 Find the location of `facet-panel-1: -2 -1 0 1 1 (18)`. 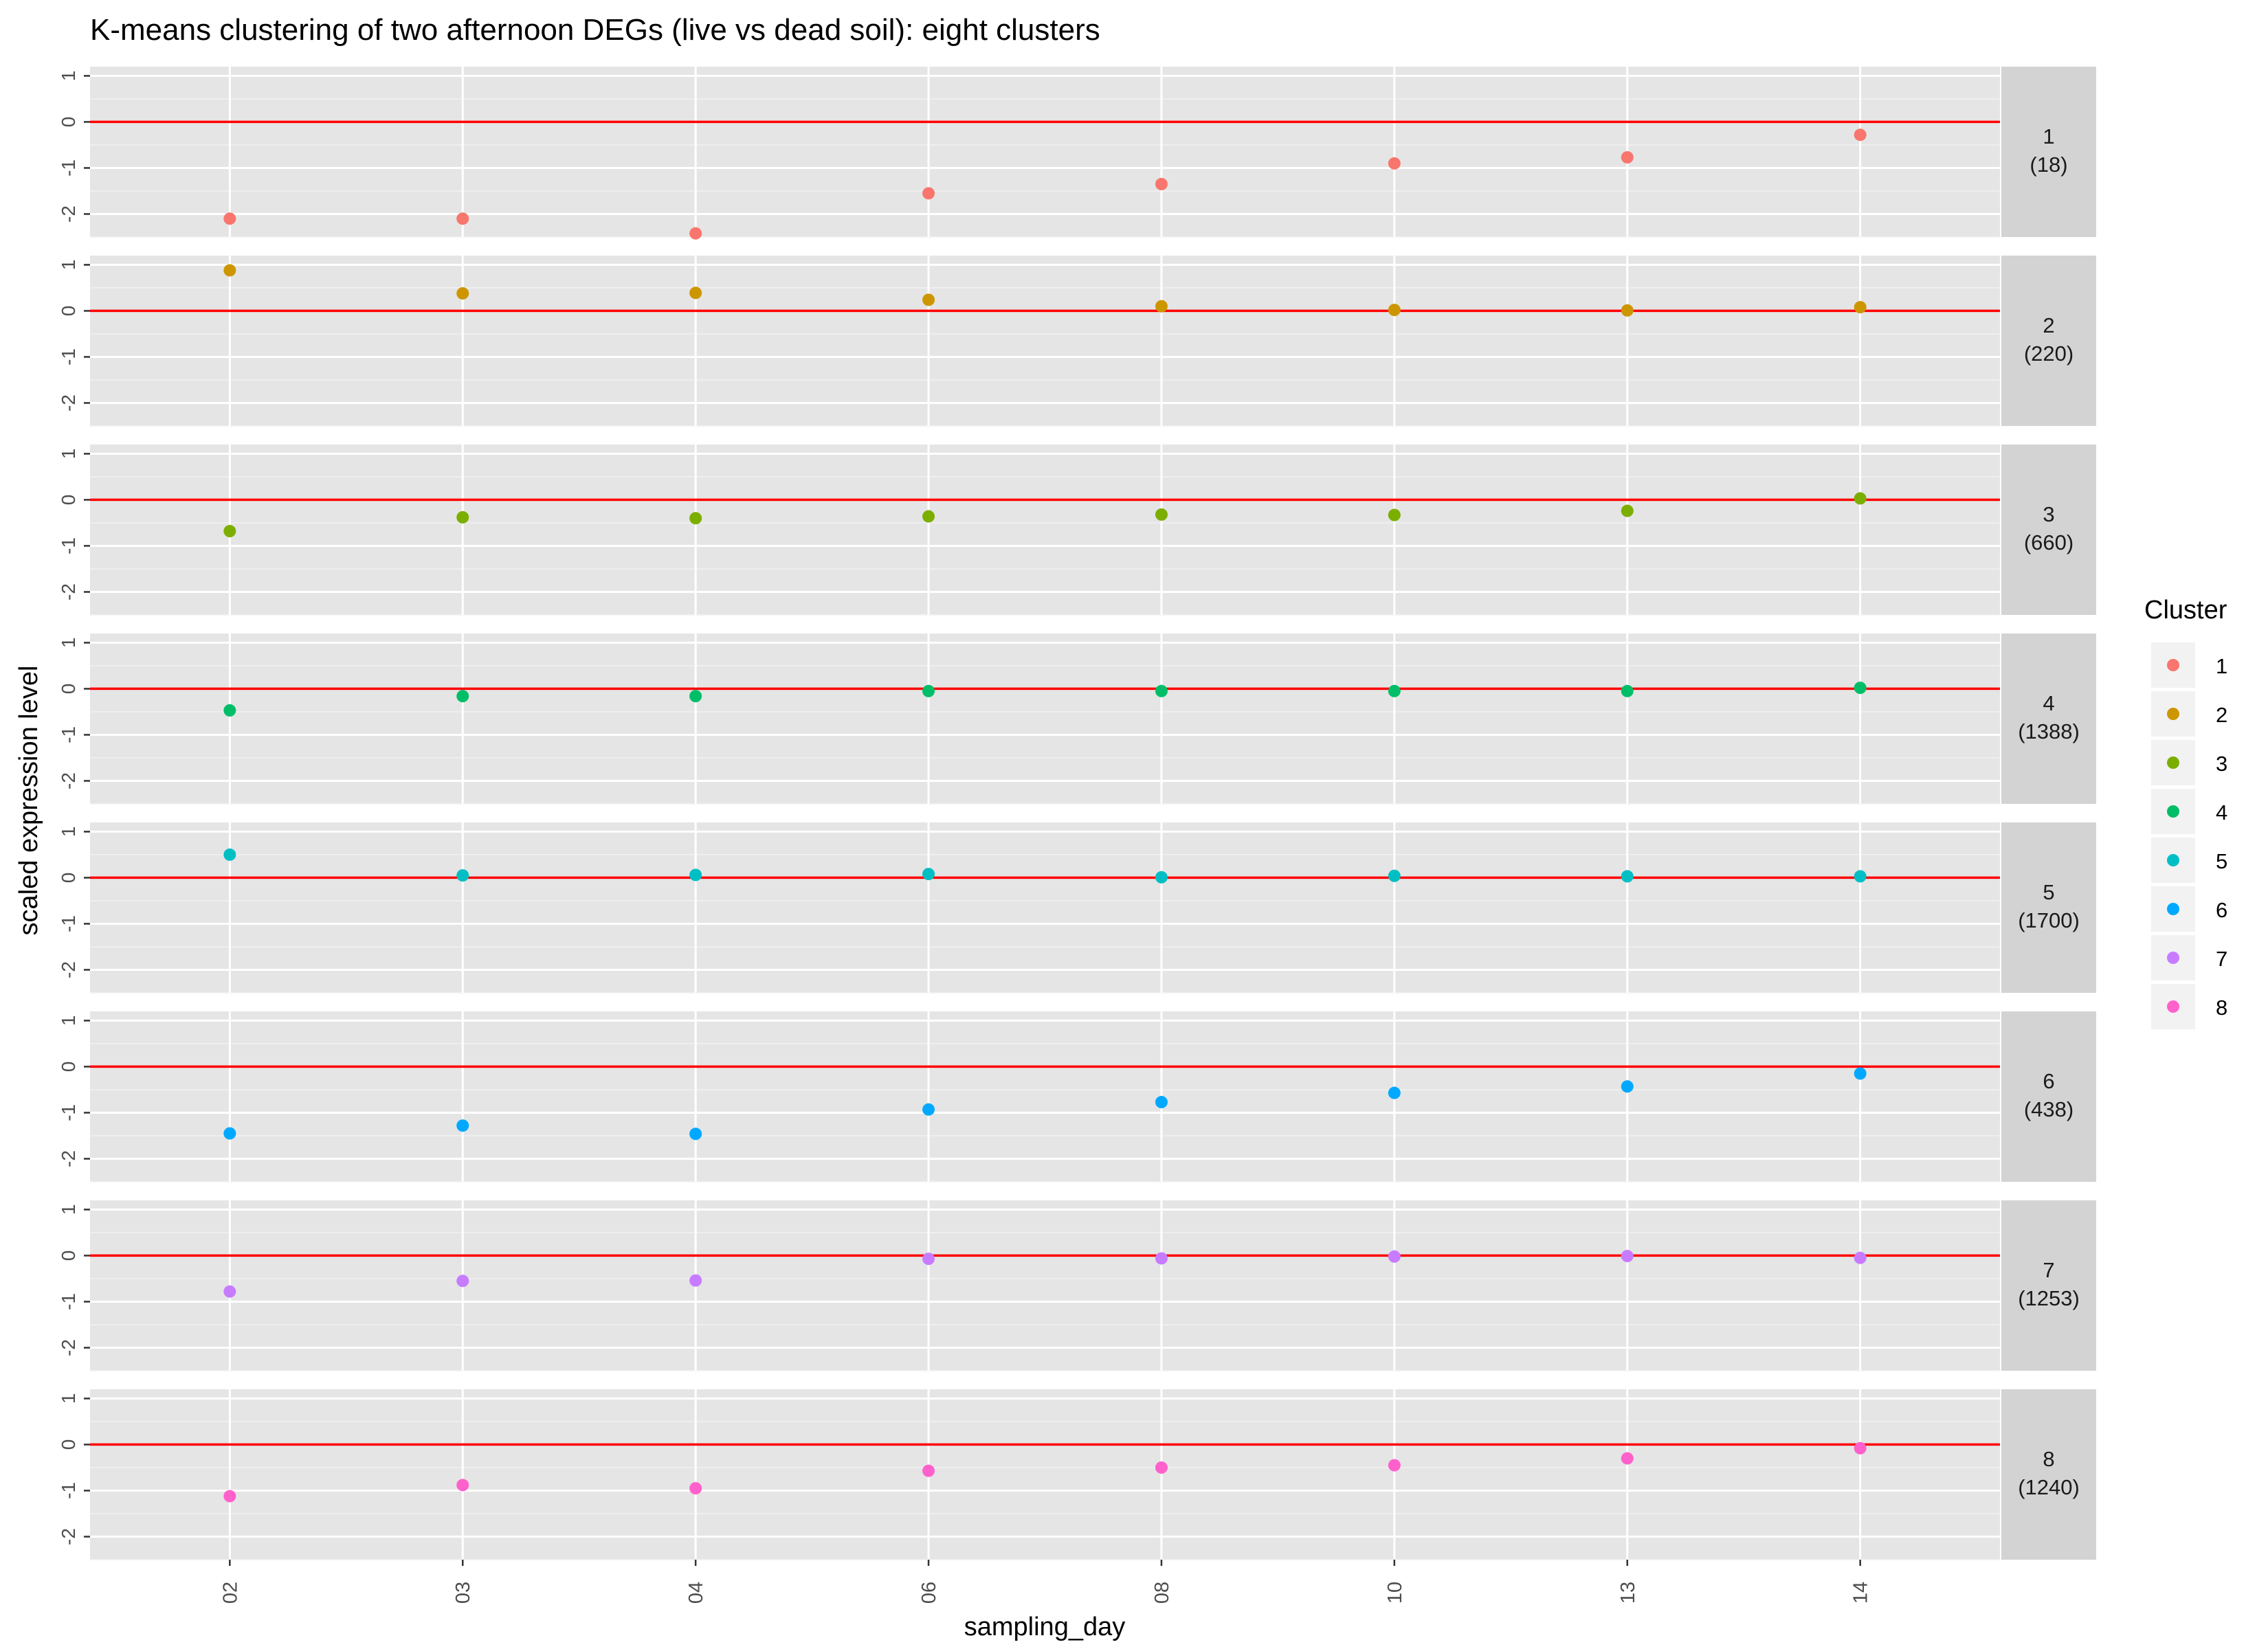

facet-panel-1: -2 -1 0 1 1 (18) is located at coordinates (1077, 153).